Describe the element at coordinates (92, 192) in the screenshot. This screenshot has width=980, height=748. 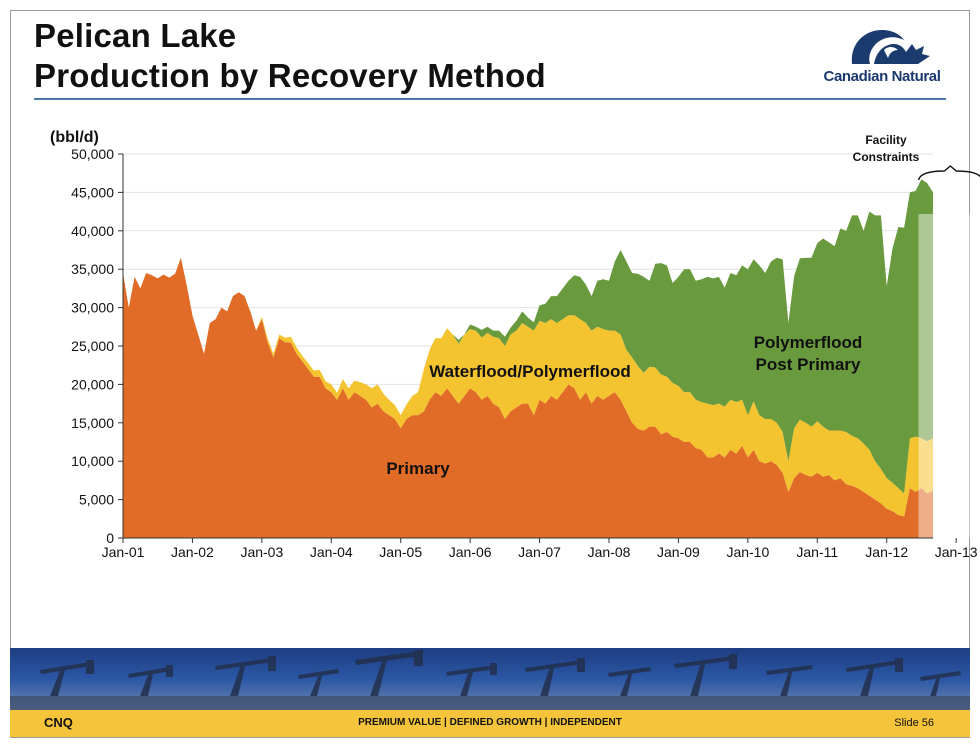
I see `y-tick-label: 45,000` at that location.